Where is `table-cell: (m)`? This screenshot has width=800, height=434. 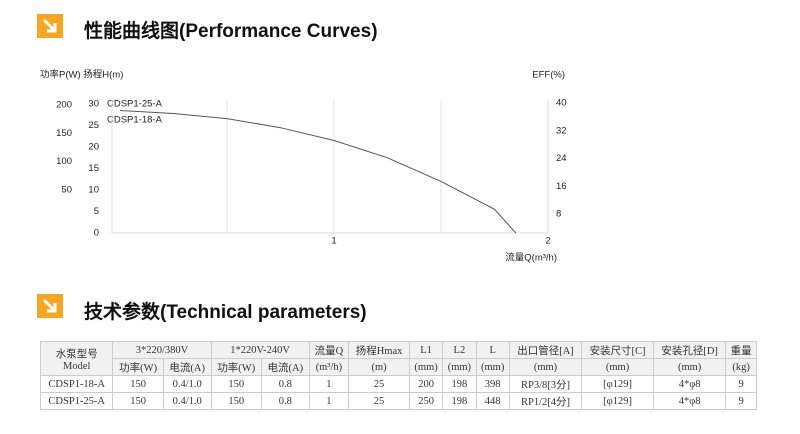
table-cell: (m) is located at coordinates (379, 367).